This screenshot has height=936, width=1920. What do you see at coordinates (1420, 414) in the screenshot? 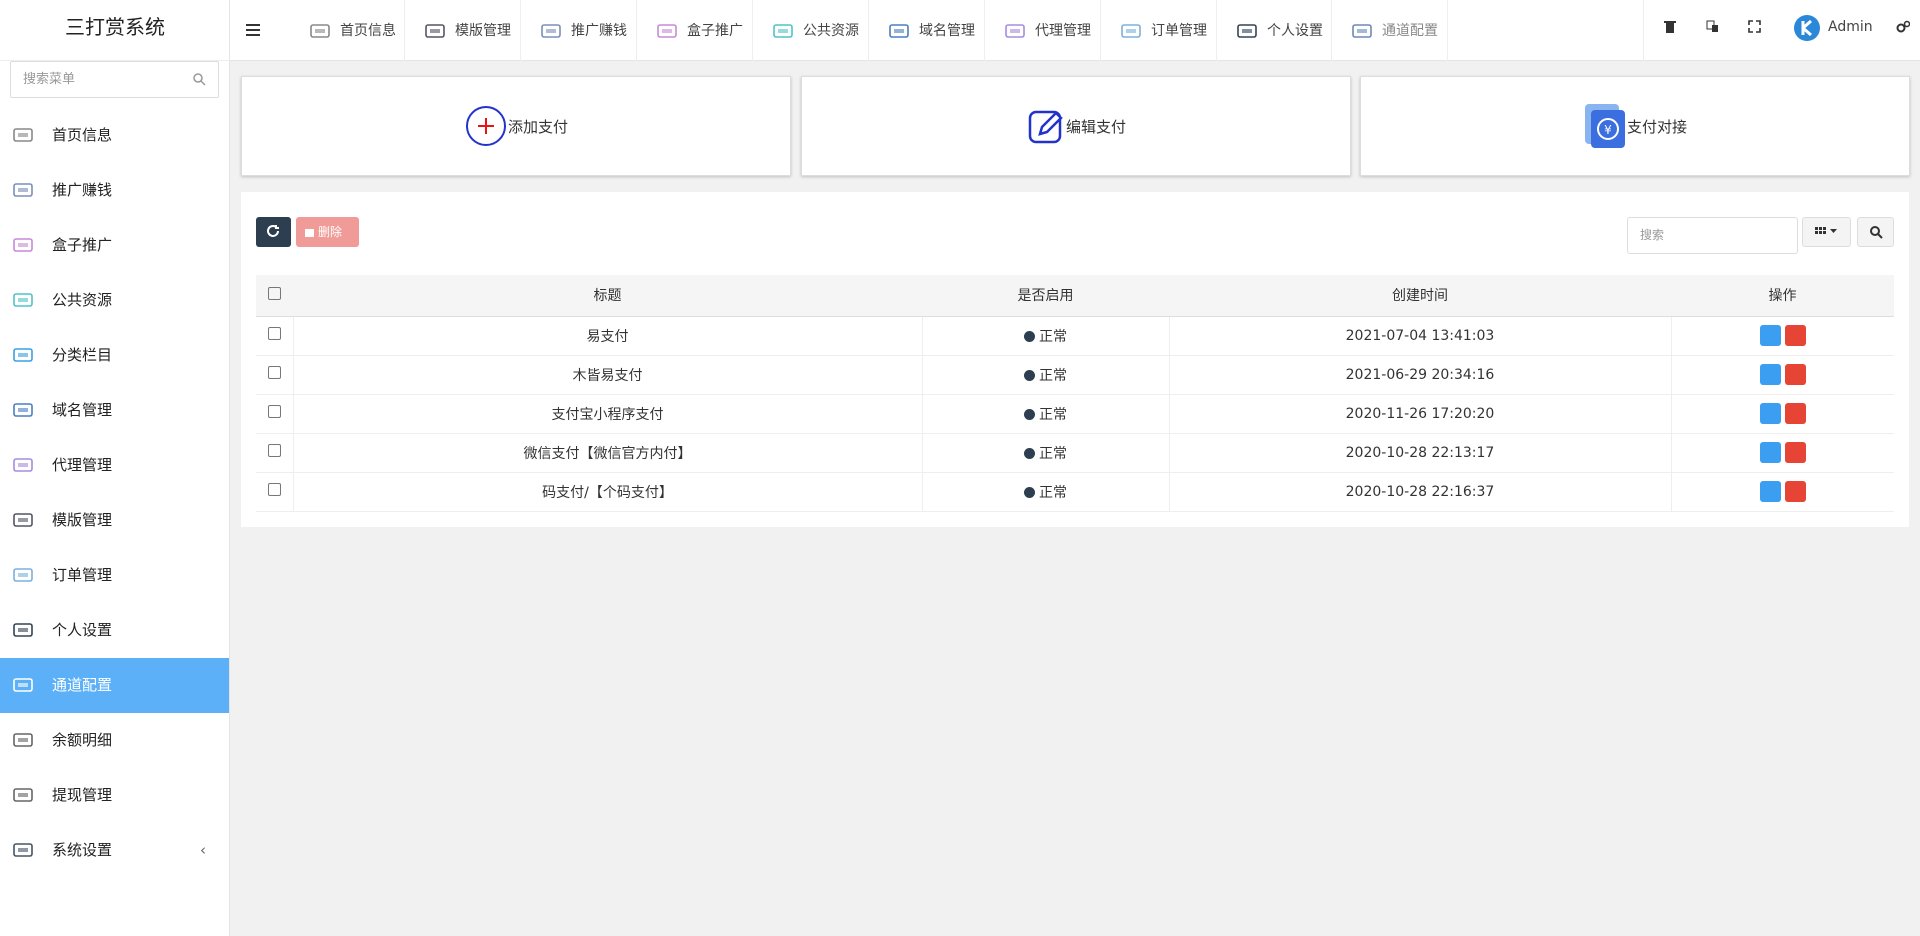
I see `row-time: 2020-11-26 17:20:20` at bounding box center [1420, 414].